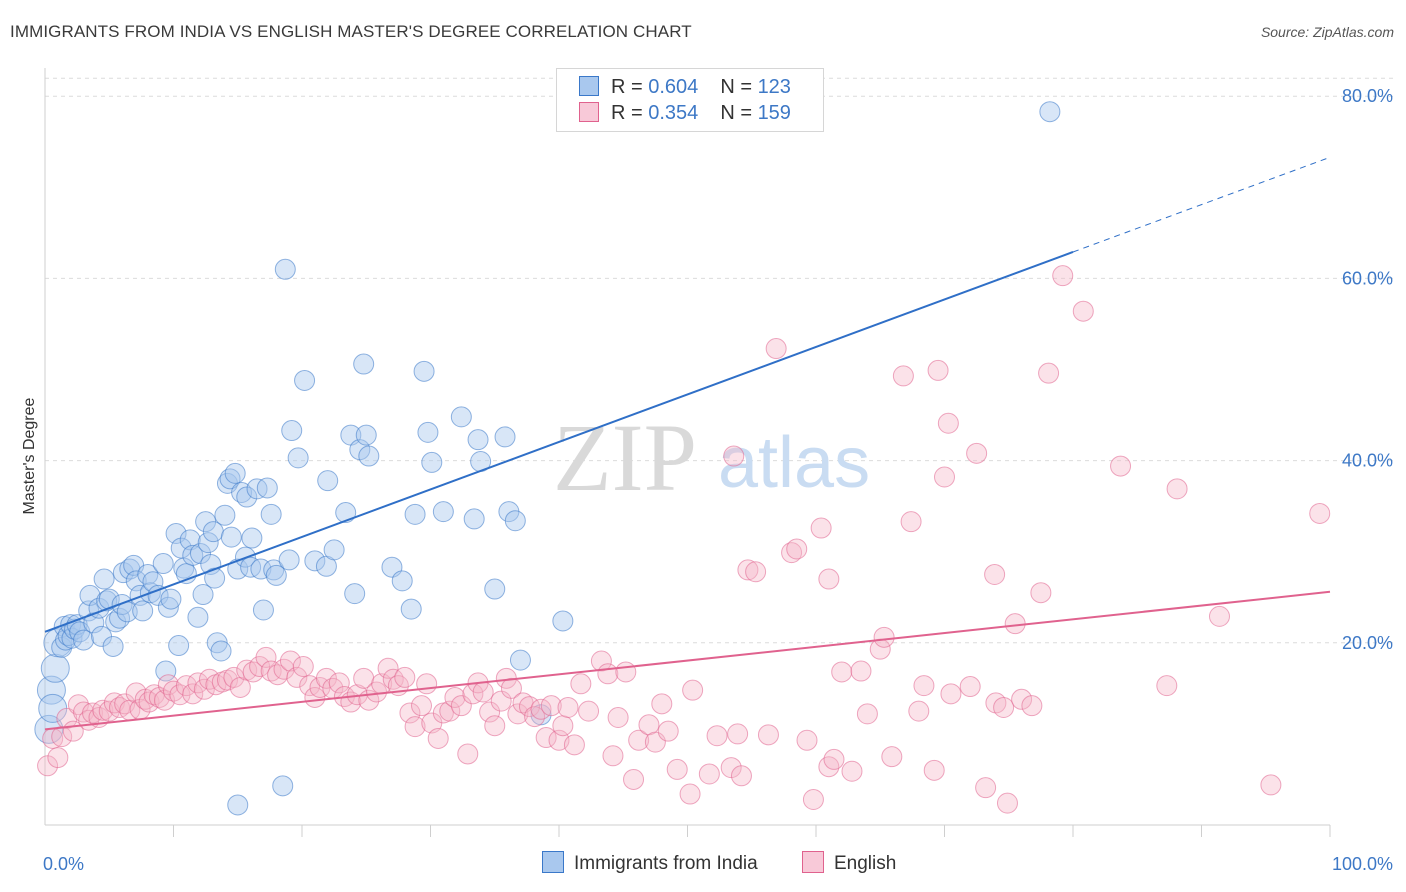 This screenshot has height=892, width=1406. Describe the element at coordinates (29, 455) in the screenshot. I see `y-axis-label: Master's Degree` at that location.